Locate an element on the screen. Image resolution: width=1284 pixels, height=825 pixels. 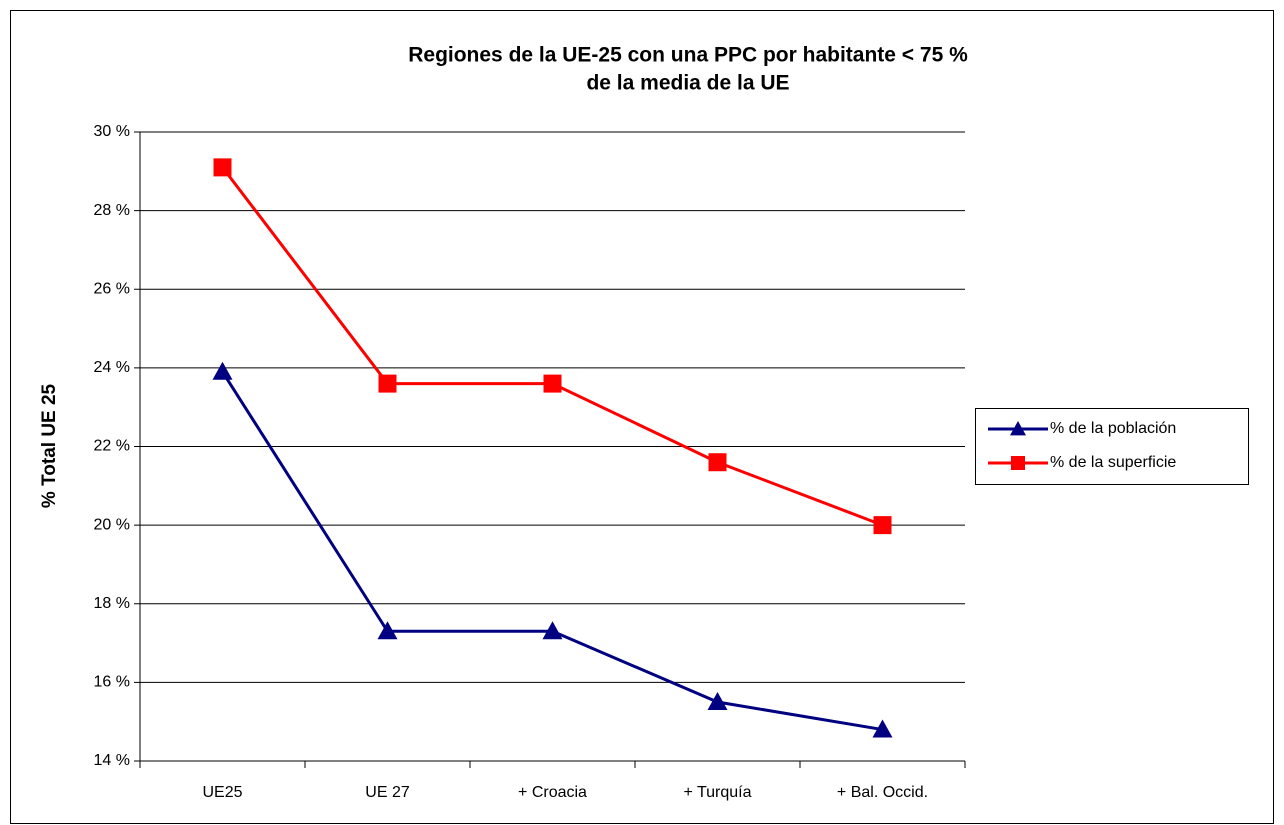
x-tick-label: + Bal. Occid. is located at coordinates (882, 792).